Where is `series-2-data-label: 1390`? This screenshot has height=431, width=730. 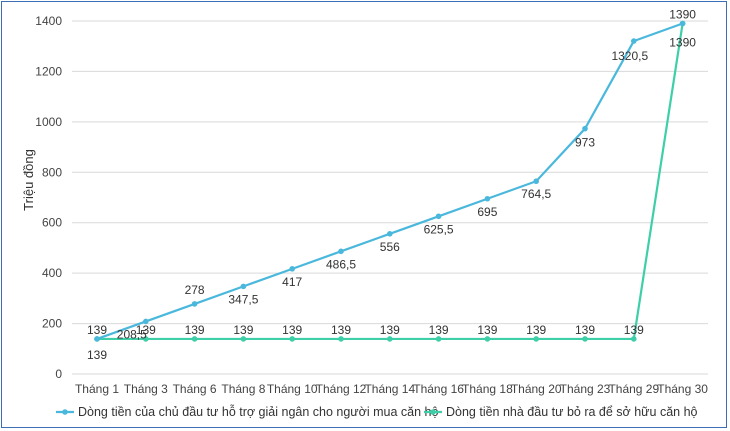
series-2-data-label: 1390 is located at coordinates (682, 43).